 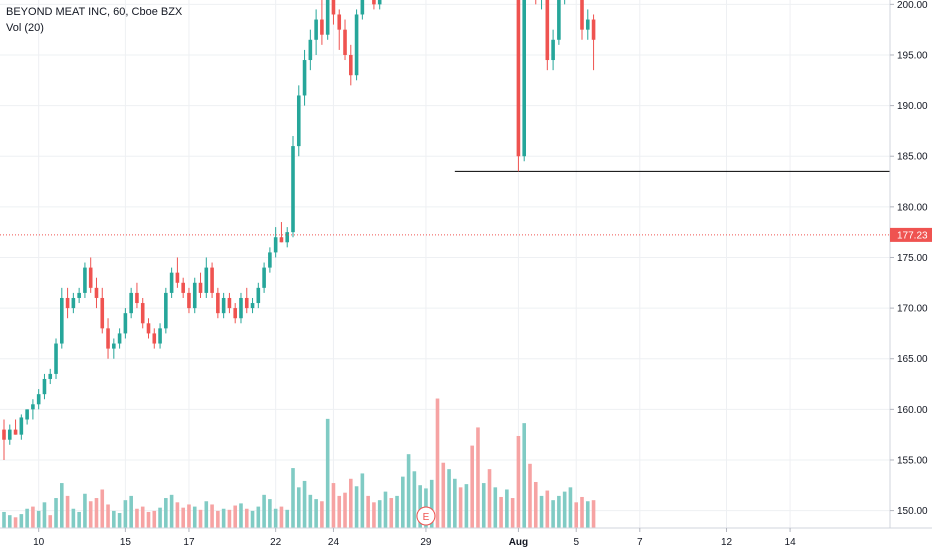 What do you see at coordinates (911, 234) in the screenshot?
I see `current-price-label: 177.23` at bounding box center [911, 234].